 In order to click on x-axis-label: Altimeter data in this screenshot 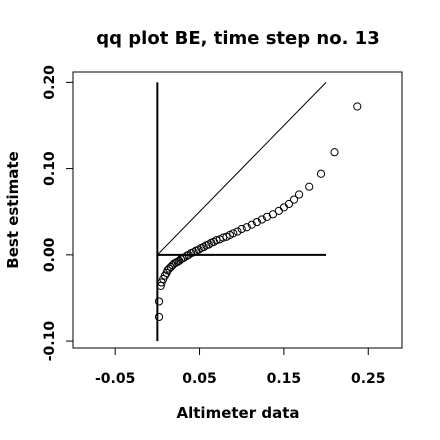, I will do `click(238, 413)`.